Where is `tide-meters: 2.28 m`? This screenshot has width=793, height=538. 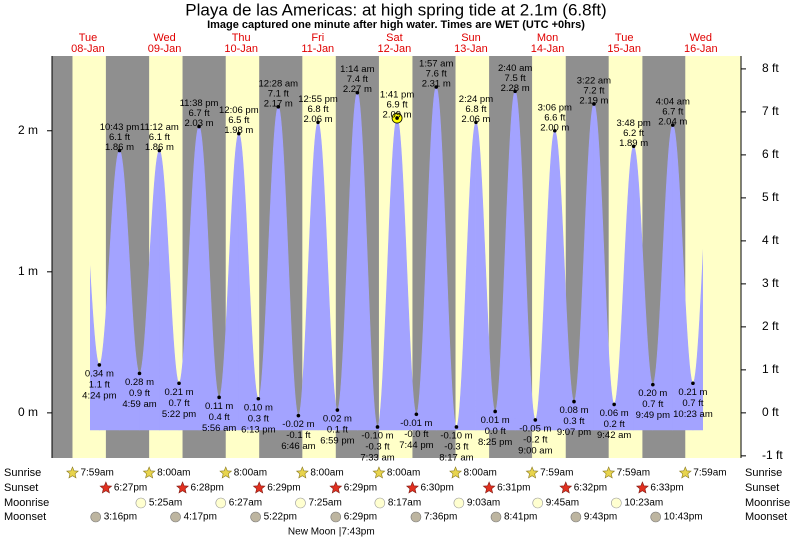
tide-meters: 2.28 m is located at coordinates (515, 88).